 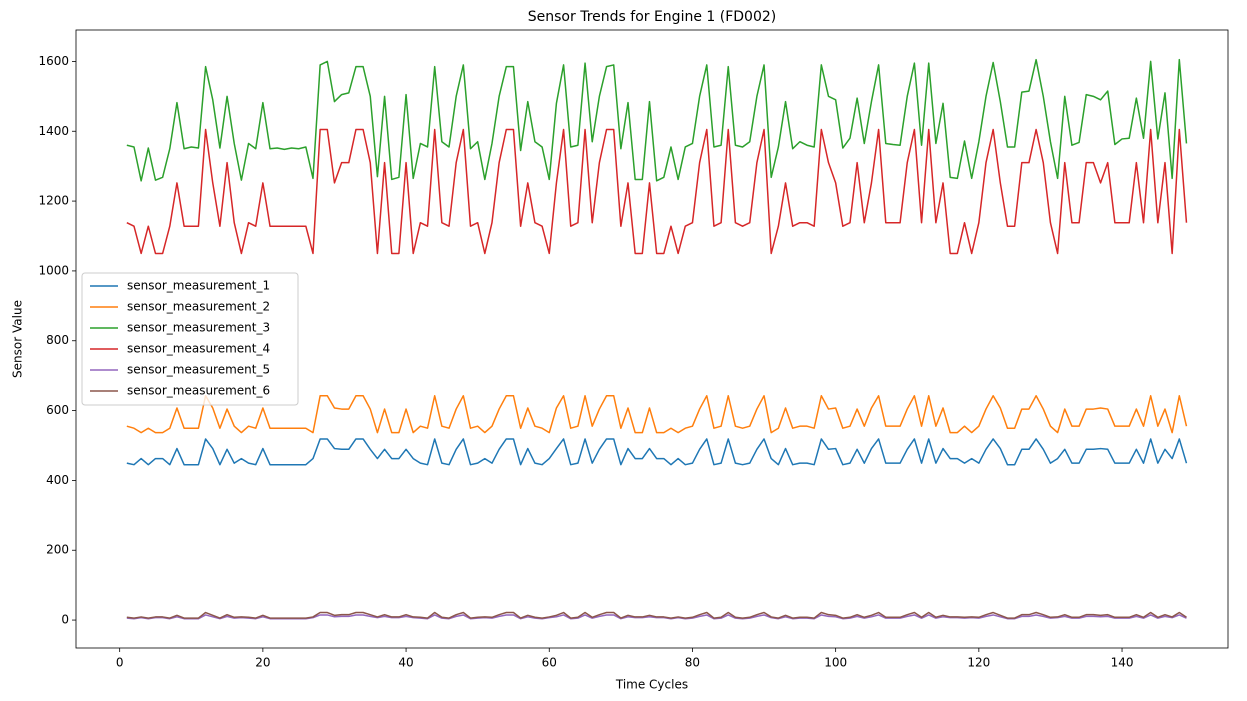 I want to click on legend-label: sensor_measurement_5, so click(x=198, y=370).